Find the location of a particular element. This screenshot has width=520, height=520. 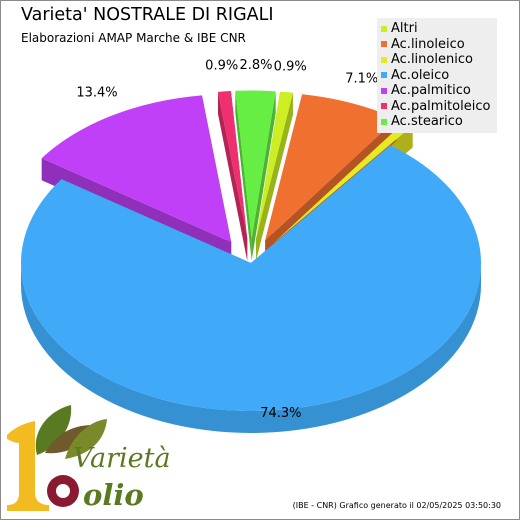

legend-item: Ac.palmitico is located at coordinates (439, 91).